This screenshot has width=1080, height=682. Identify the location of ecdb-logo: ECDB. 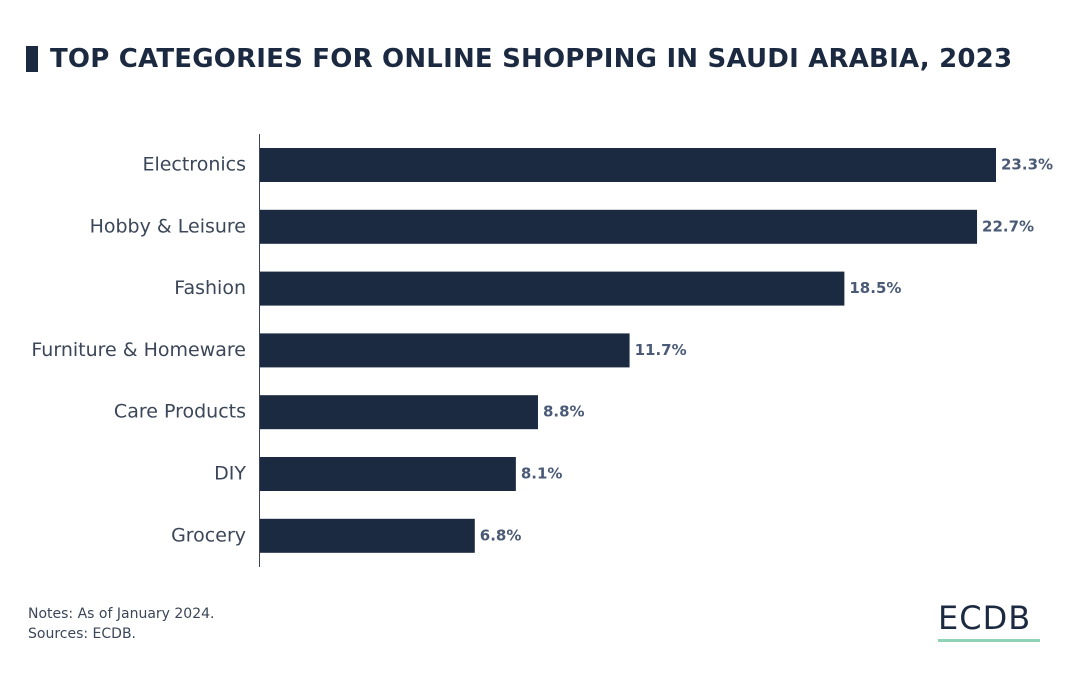
(990, 621).